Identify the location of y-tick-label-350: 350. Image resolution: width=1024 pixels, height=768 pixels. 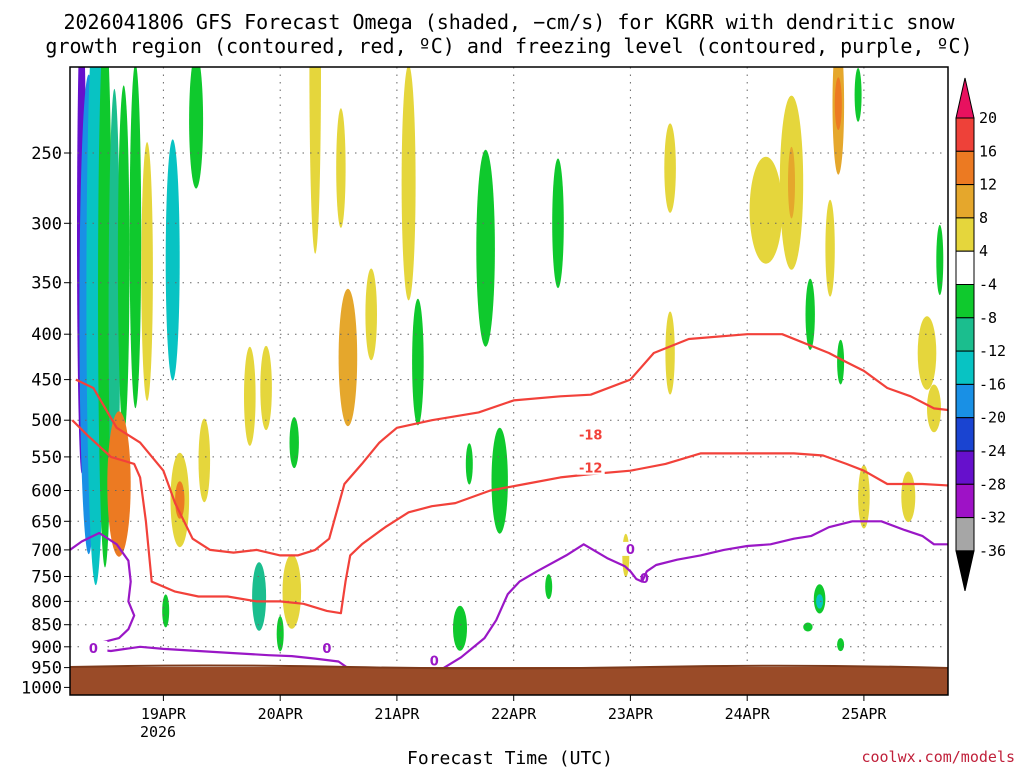
(46, 284).